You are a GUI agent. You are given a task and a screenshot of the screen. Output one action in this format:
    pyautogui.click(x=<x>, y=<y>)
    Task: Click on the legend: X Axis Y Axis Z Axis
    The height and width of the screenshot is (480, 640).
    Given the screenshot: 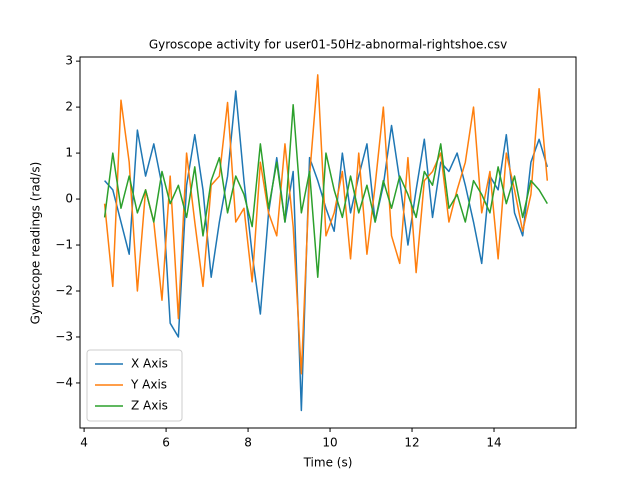 What is the action you would take?
    pyautogui.click(x=134, y=385)
    